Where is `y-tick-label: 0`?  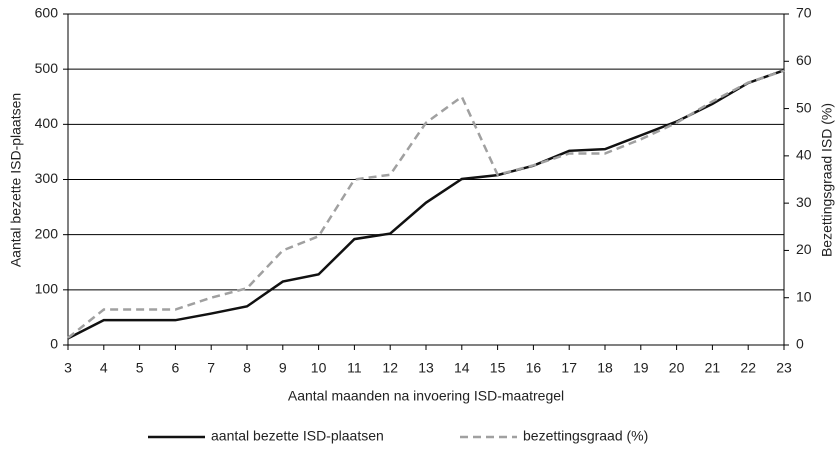 y-tick-label: 0 is located at coordinates (54, 344).